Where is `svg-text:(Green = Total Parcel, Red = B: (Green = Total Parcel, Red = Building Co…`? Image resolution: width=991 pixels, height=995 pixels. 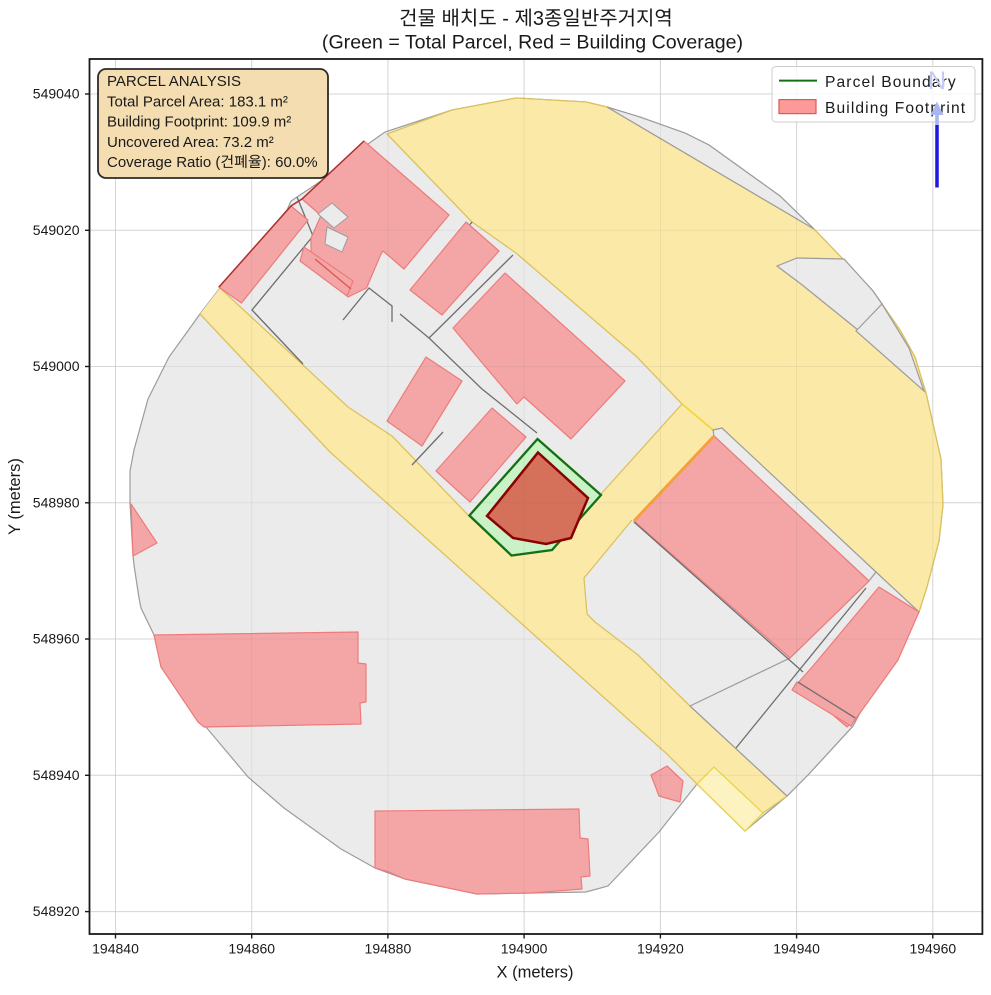
svg-text:(Green = Total Parcel, Red = B: (Green = Total Parcel, Red = Building Co… is located at coordinates (532, 40).